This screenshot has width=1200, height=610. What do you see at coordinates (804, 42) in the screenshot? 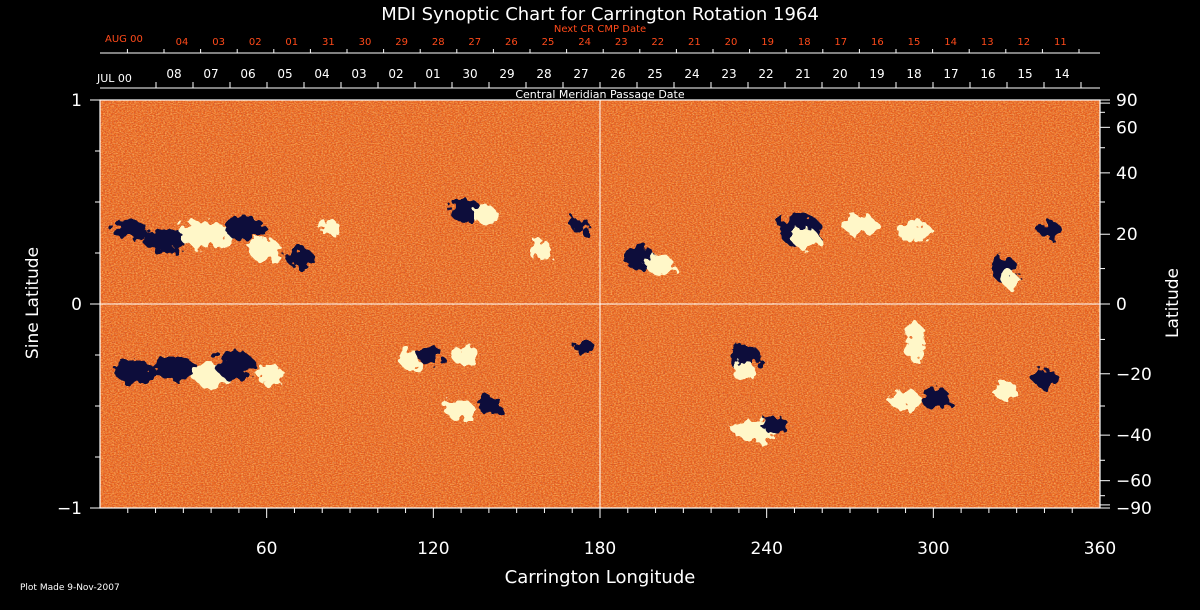
I see `next-cr-day-label: 18` at bounding box center [804, 42].